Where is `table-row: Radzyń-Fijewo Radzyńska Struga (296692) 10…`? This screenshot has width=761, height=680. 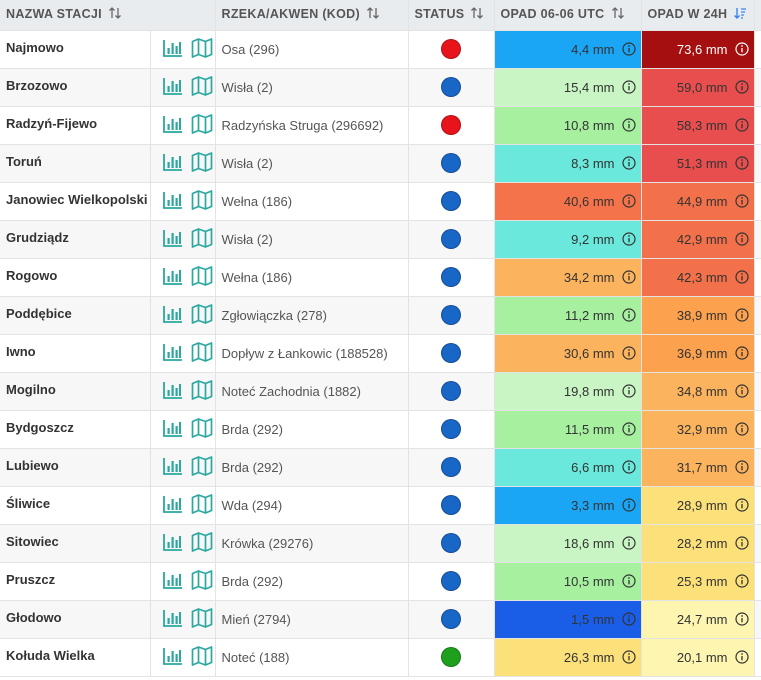
table-row: Radzyń-Fijewo Radzyńska Struga (296692) 10… is located at coordinates (380, 125).